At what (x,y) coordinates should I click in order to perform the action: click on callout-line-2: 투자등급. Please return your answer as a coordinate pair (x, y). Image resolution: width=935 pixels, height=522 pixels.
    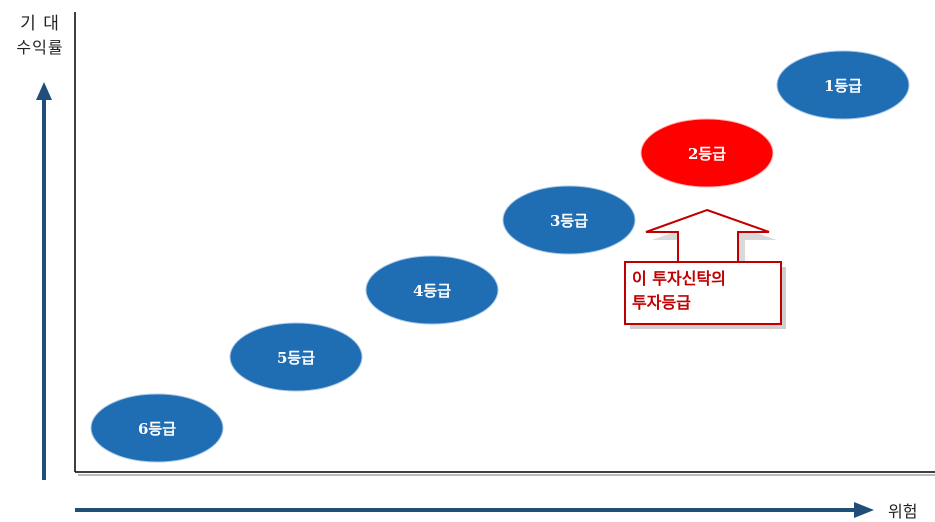
    Looking at the image, I should click on (661, 302).